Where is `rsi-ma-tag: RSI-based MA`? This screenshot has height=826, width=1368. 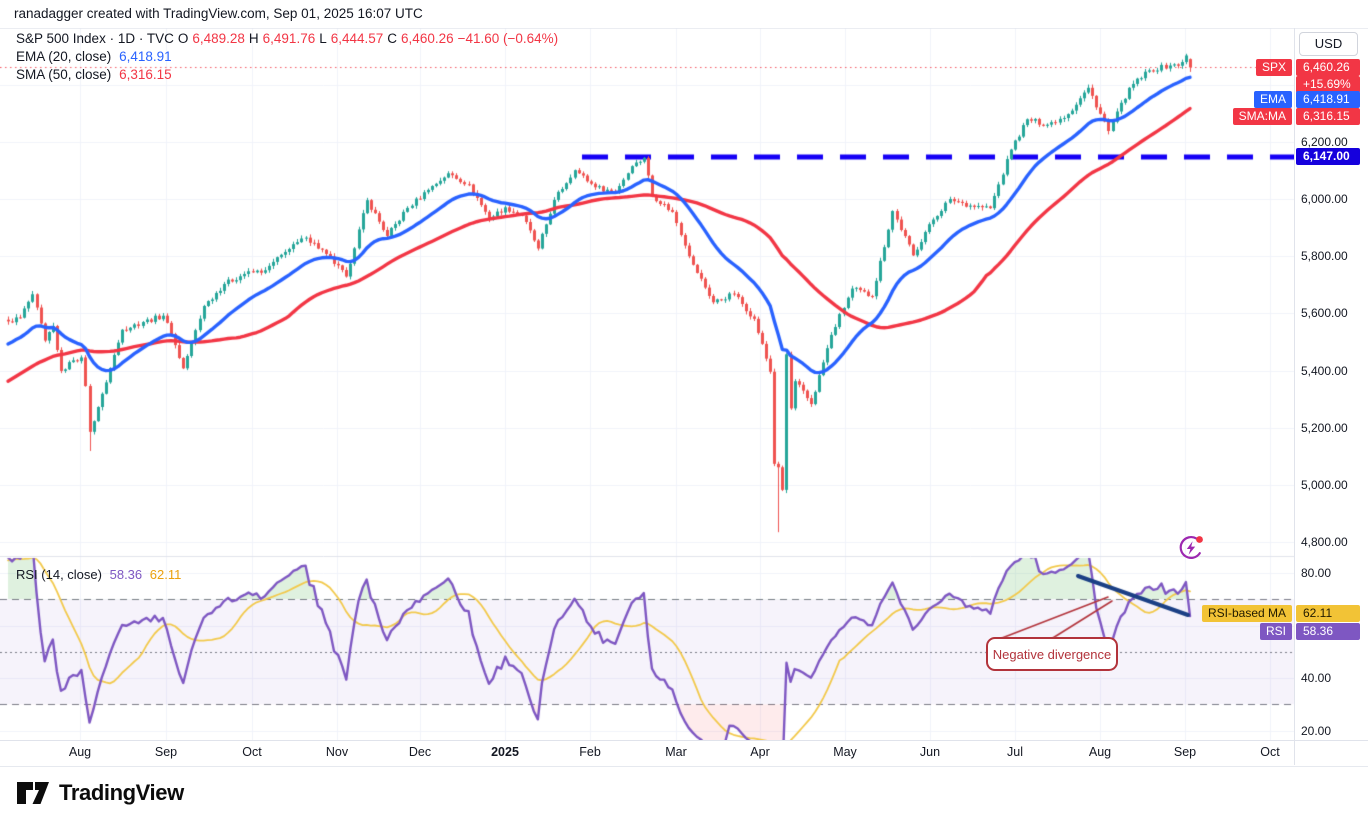
rsi-ma-tag: RSI-based MA is located at coordinates (1246, 613).